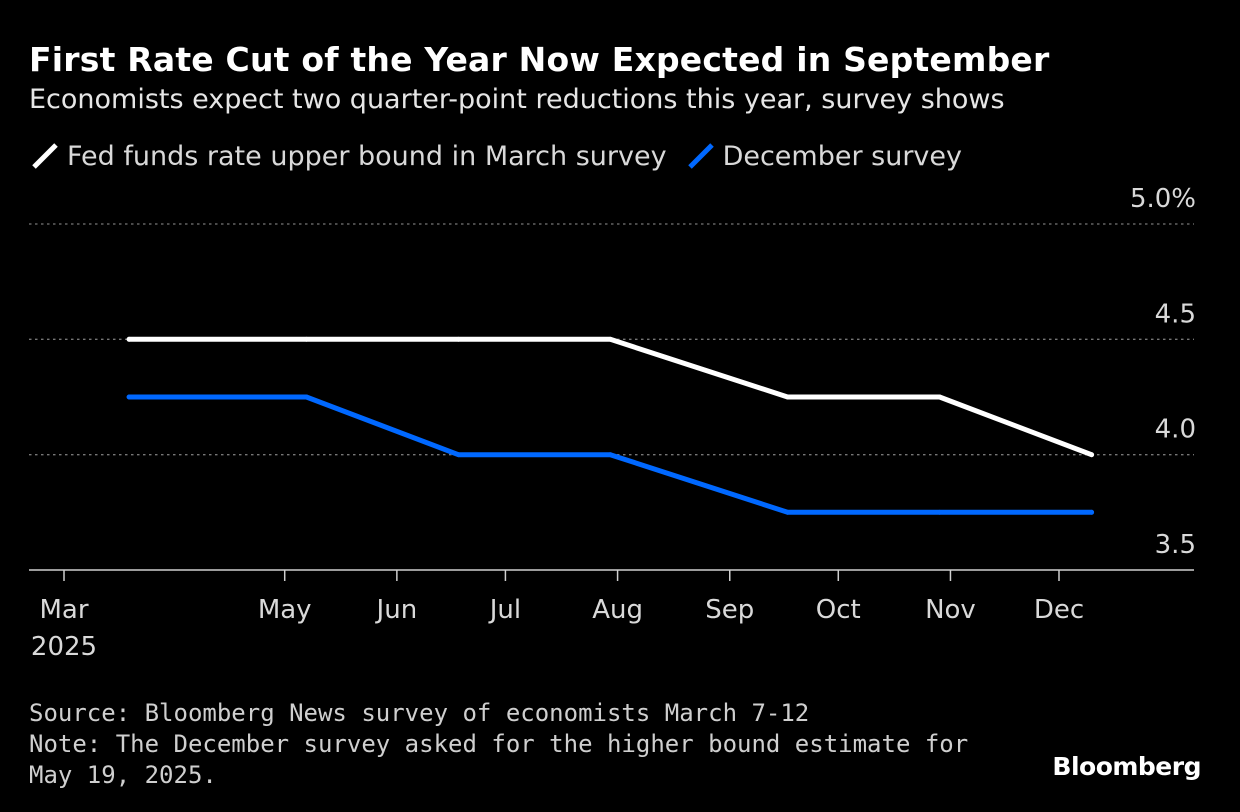  What do you see at coordinates (64, 628) in the screenshot?
I see `x-tick-label: Mar 2025` at bounding box center [64, 628].